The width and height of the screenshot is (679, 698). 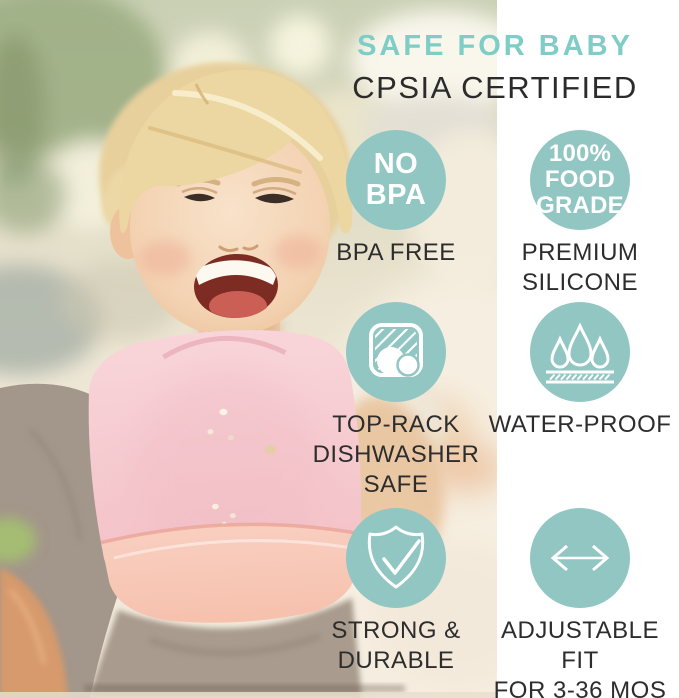 What do you see at coordinates (396, 252) in the screenshot?
I see `badge-label-bpa-free: BPA FREE` at bounding box center [396, 252].